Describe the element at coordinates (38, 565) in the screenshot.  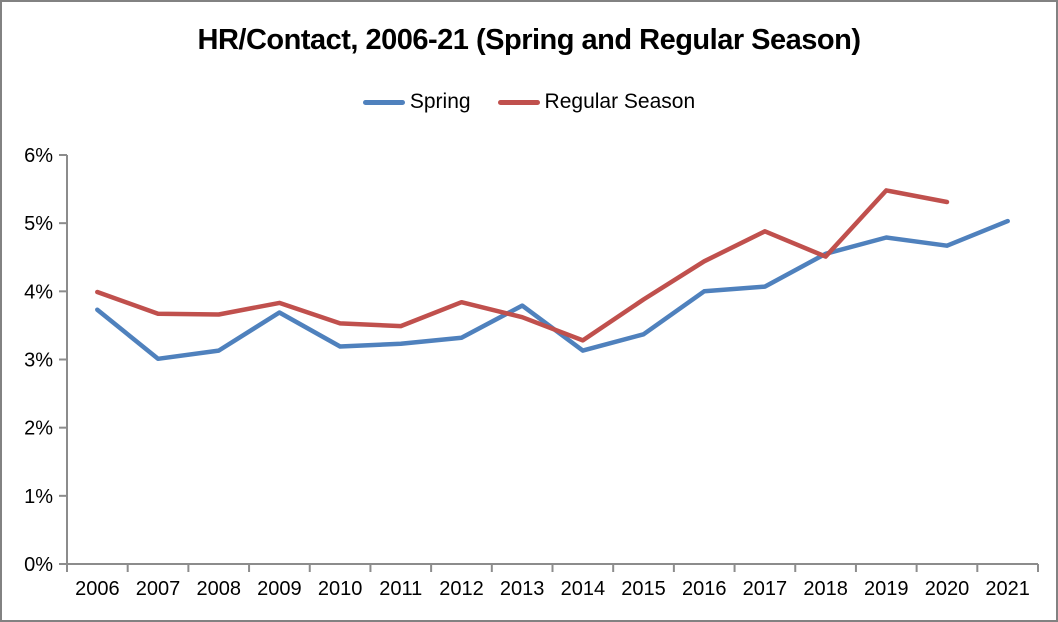
I see `y-axis-tick-label: 0%` at that location.